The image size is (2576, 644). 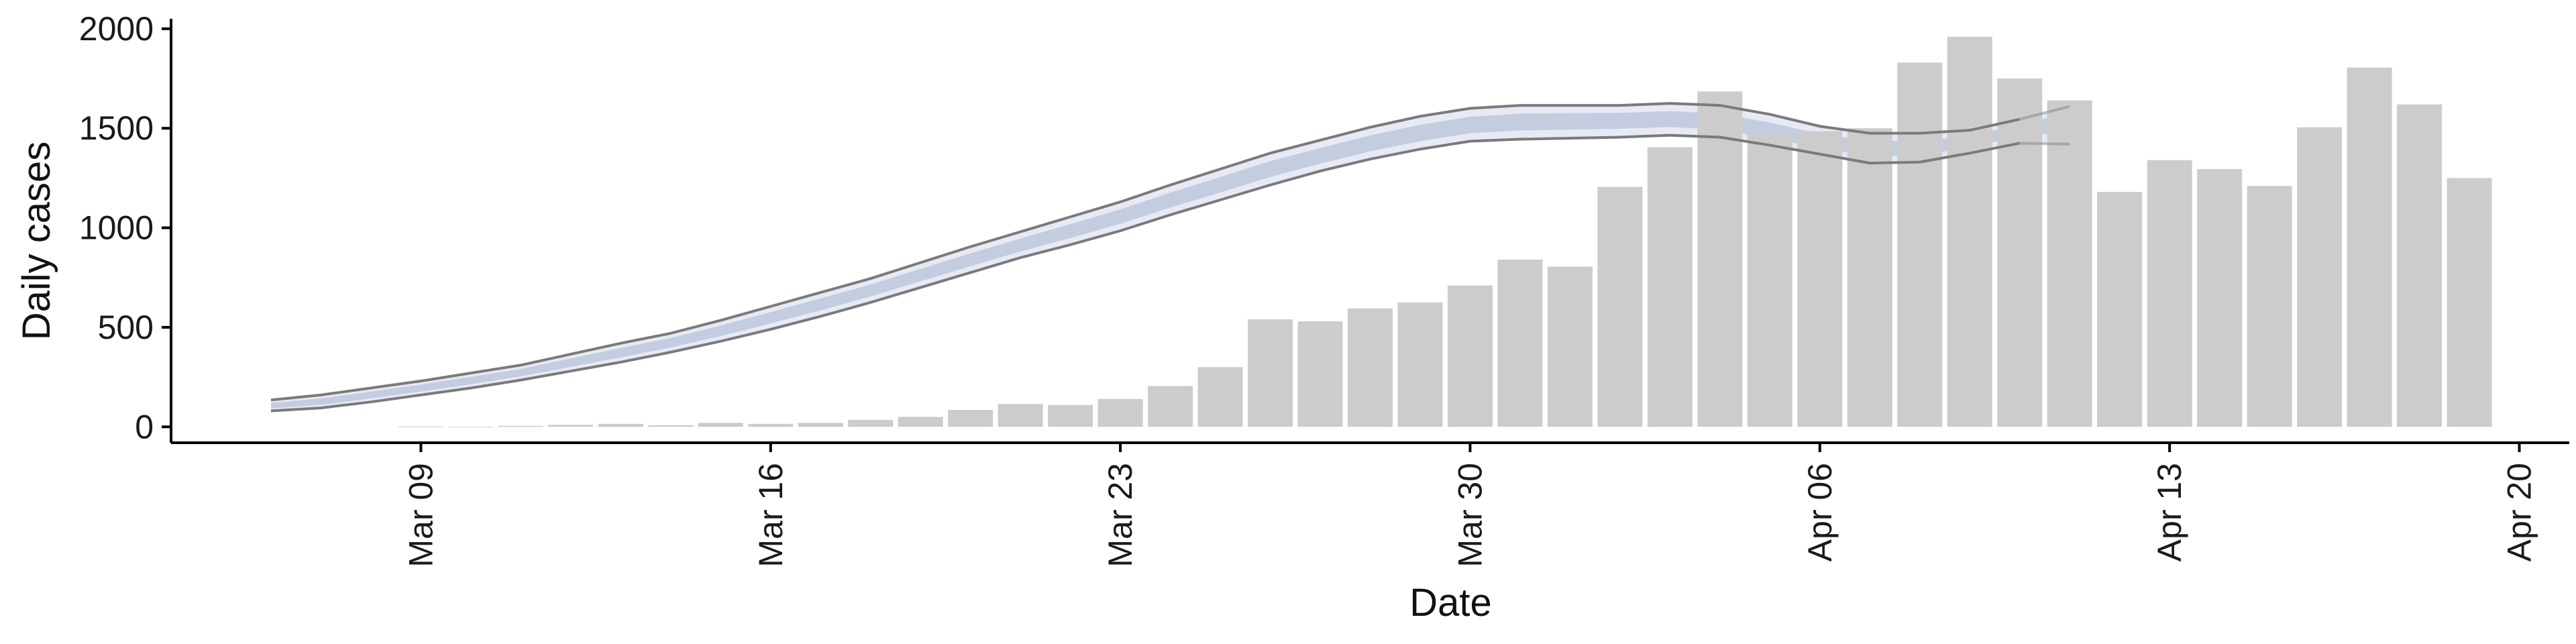 What do you see at coordinates (1470, 515) in the screenshot?
I see `x-tick-label: Mar 30` at bounding box center [1470, 515].